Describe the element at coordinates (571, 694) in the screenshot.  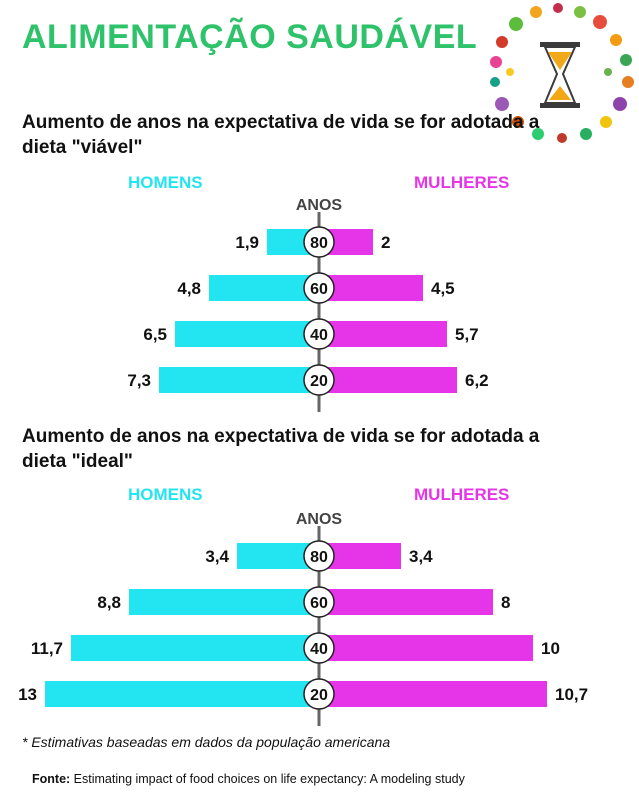
I see `value-label-women: 10,7` at that location.